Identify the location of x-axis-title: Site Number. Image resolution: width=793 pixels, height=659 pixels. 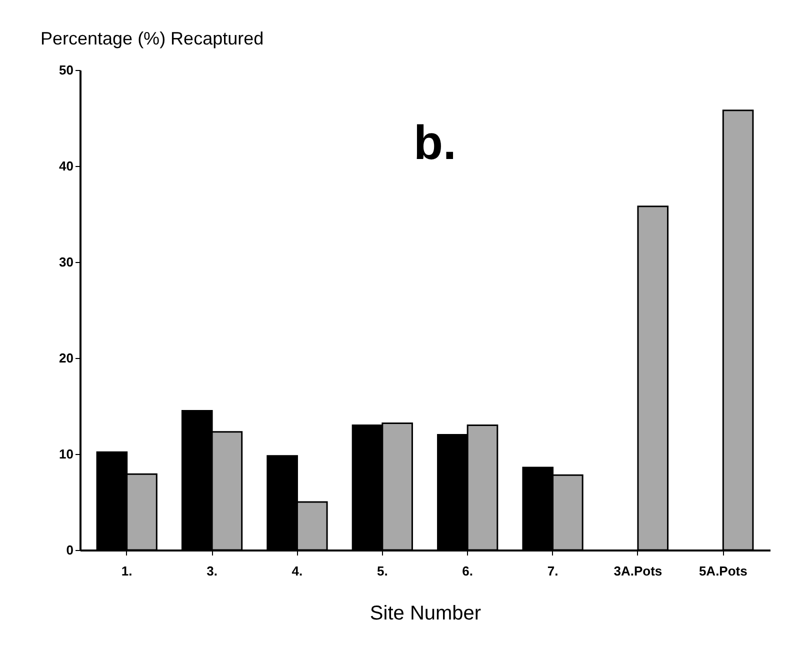
(426, 613).